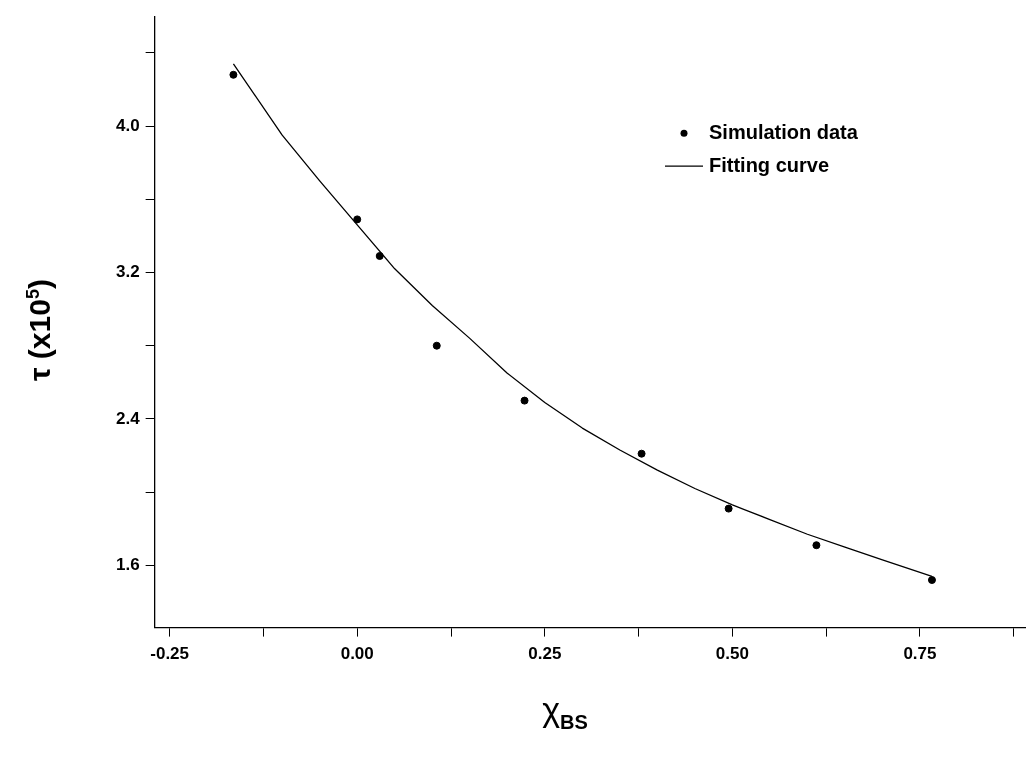  I want to click on x-tick-label: -0.25, so click(170, 654).